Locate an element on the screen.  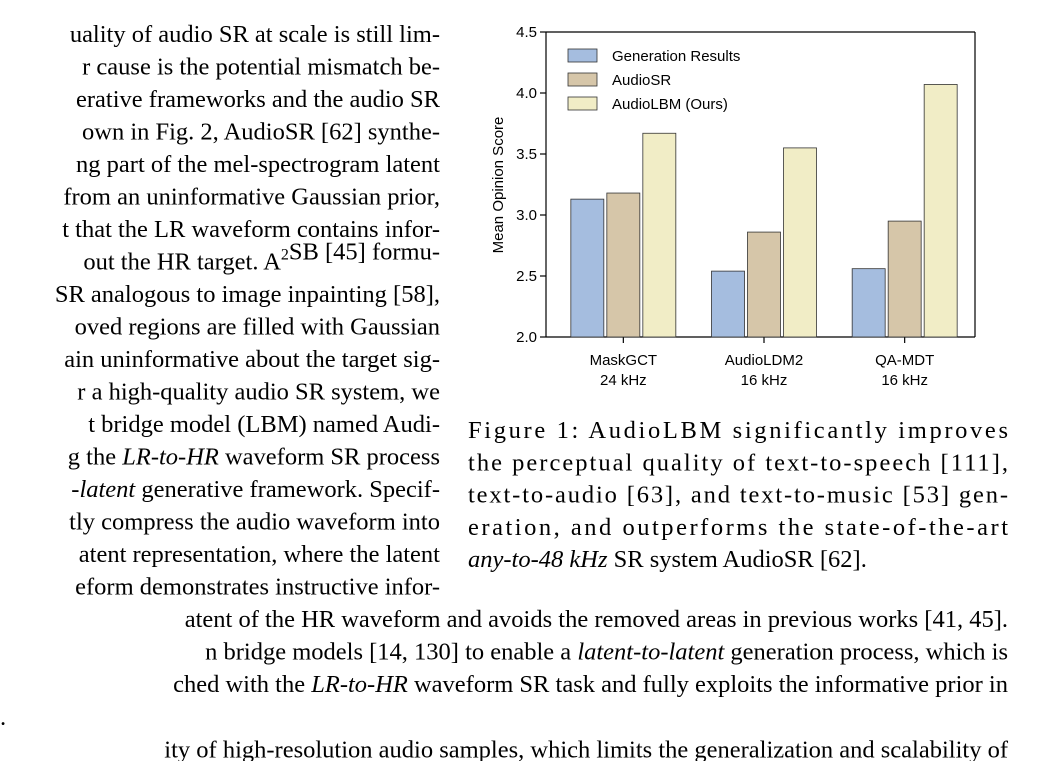
body-line: SR analogous to image inpainting [58], is located at coordinates (247, 294).